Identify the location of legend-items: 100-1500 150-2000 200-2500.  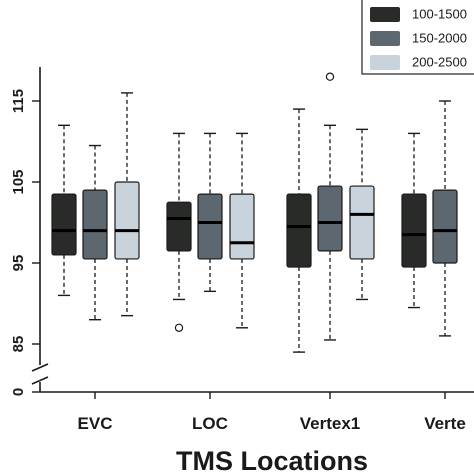
(418, 38).